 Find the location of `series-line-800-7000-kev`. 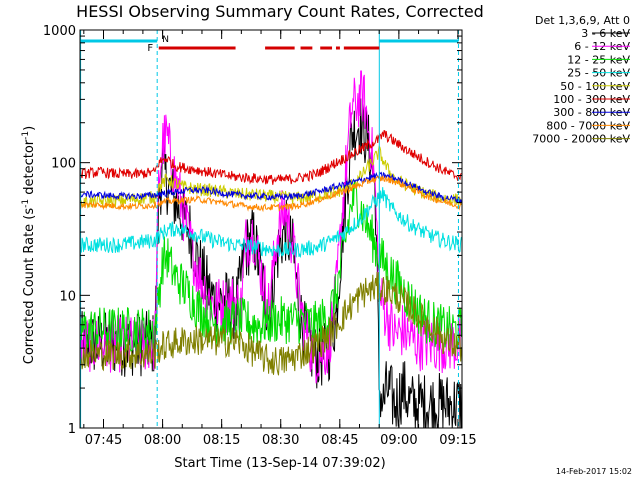

series-line-800-7000-kev is located at coordinates (271, 193).